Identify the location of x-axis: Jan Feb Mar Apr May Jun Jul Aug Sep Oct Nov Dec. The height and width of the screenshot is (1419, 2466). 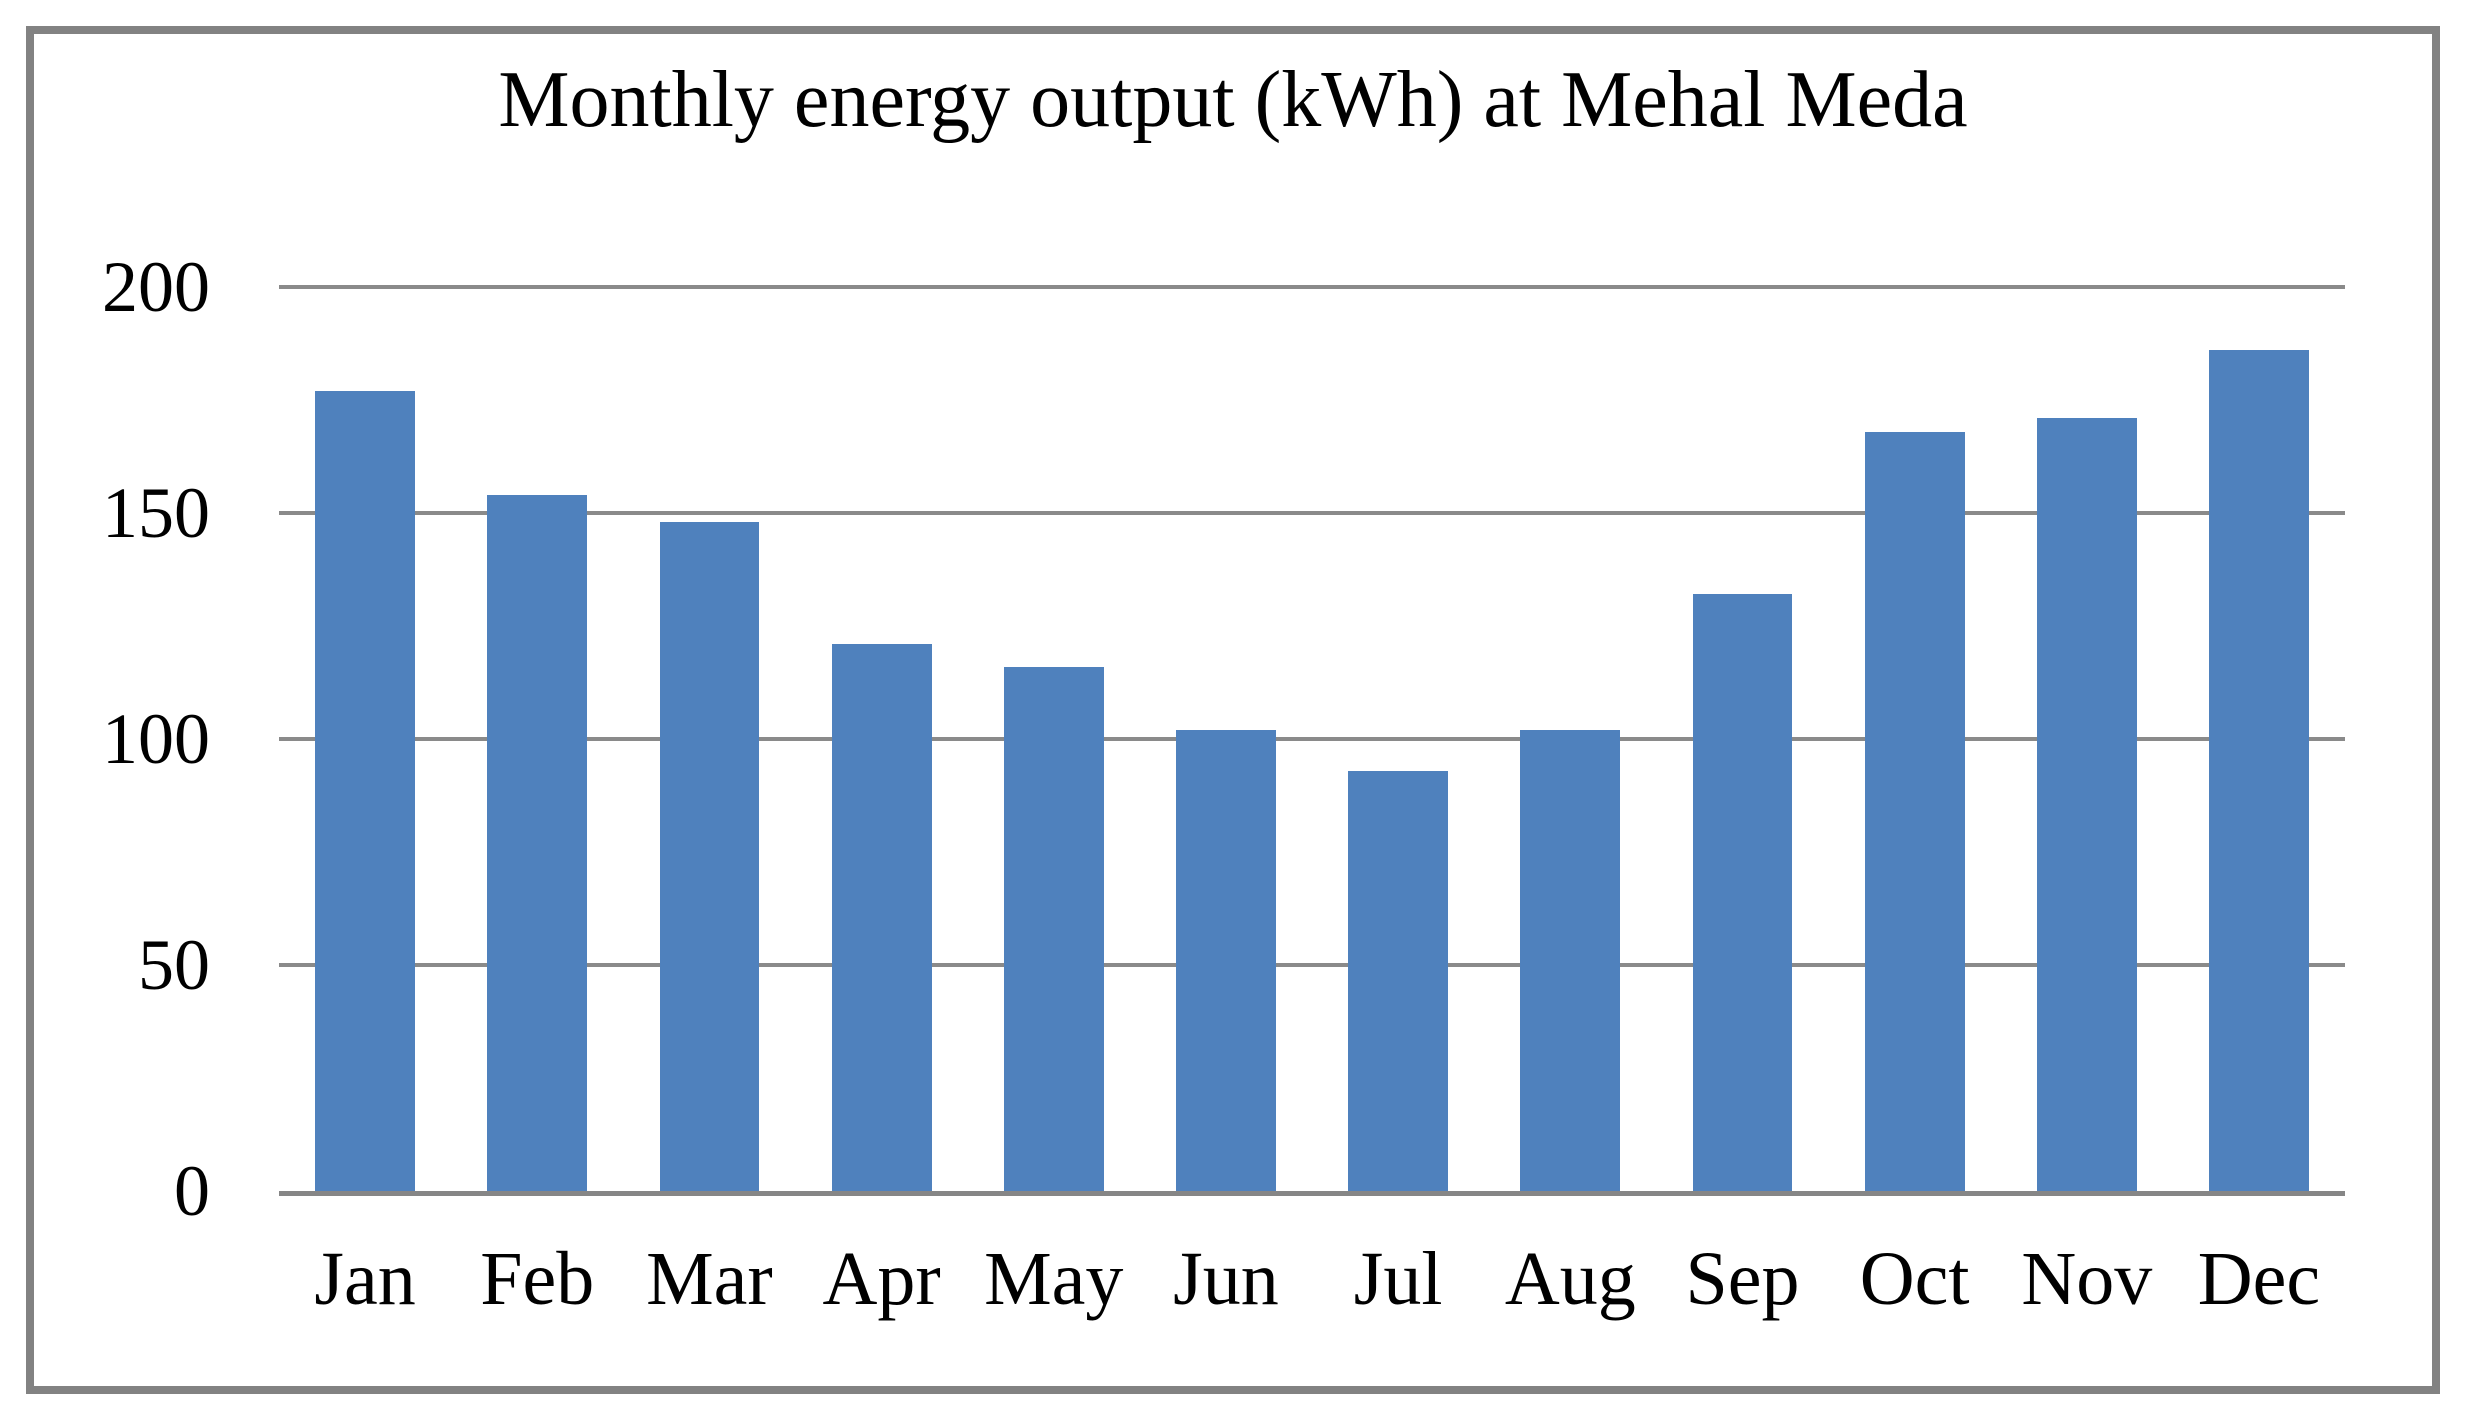
(1312, 1279).